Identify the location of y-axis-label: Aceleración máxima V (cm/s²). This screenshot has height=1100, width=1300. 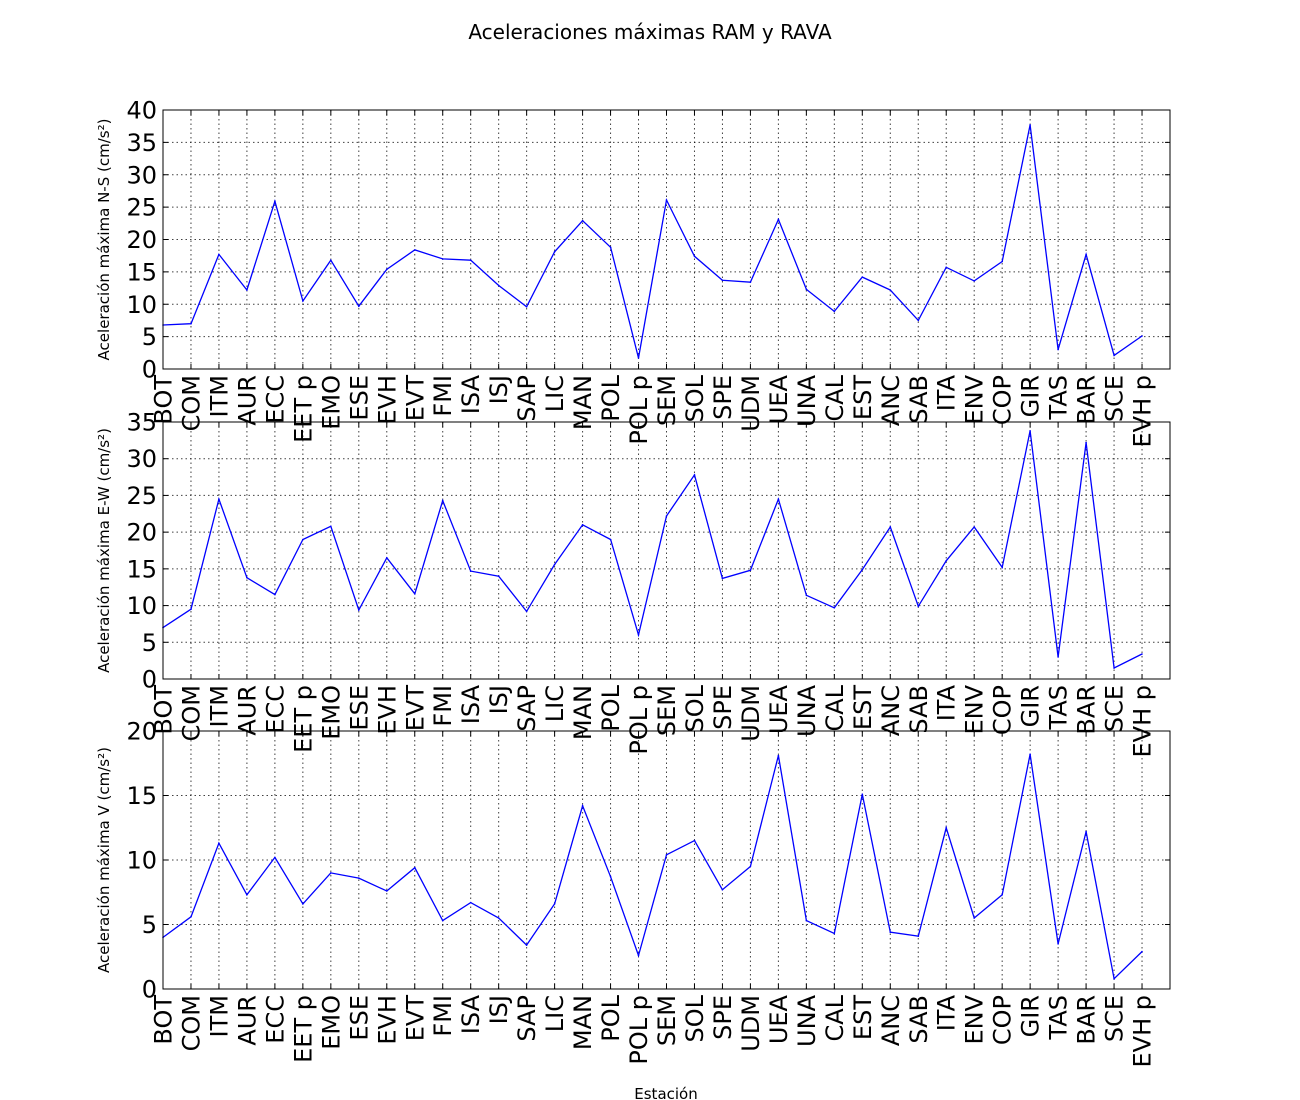
(104, 860).